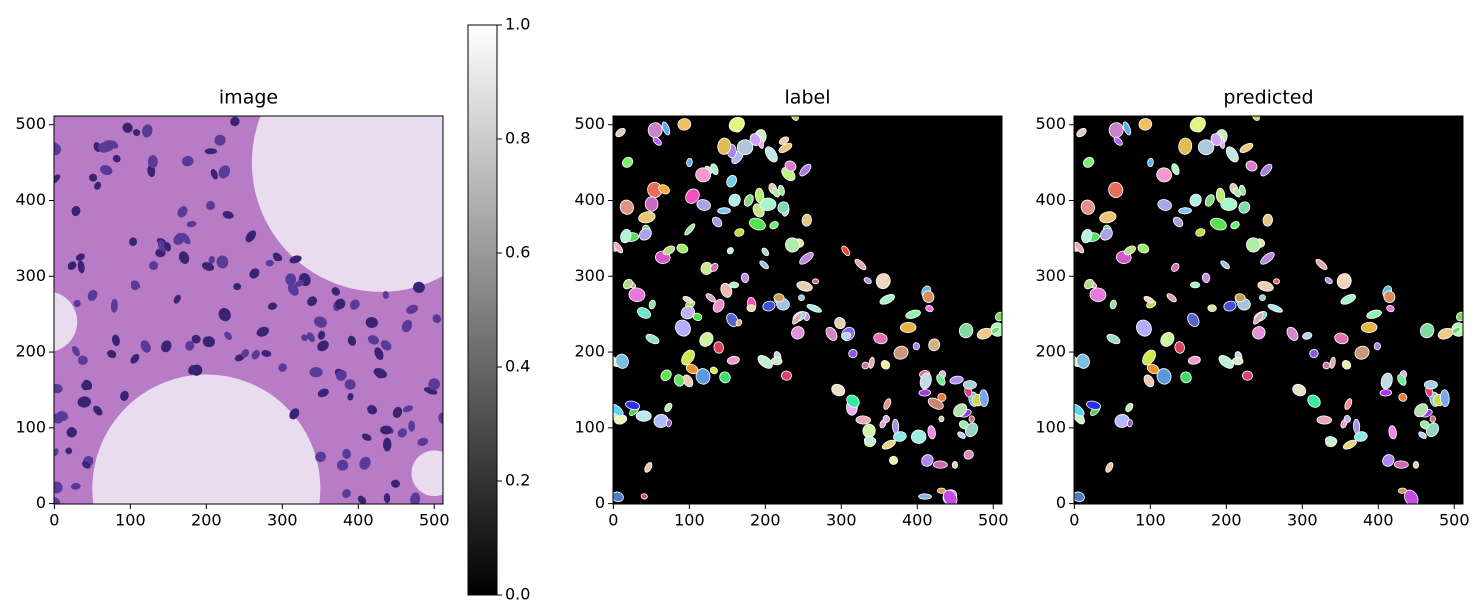 The image size is (1482, 614). I want to click on colorbar-tick-label: 0.0, so click(517, 594).